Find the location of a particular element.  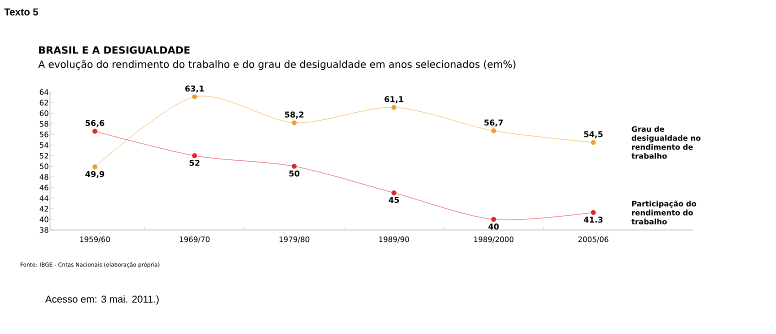

chart-title: BRASIL E A DESIGUALDADE is located at coordinates (114, 50).